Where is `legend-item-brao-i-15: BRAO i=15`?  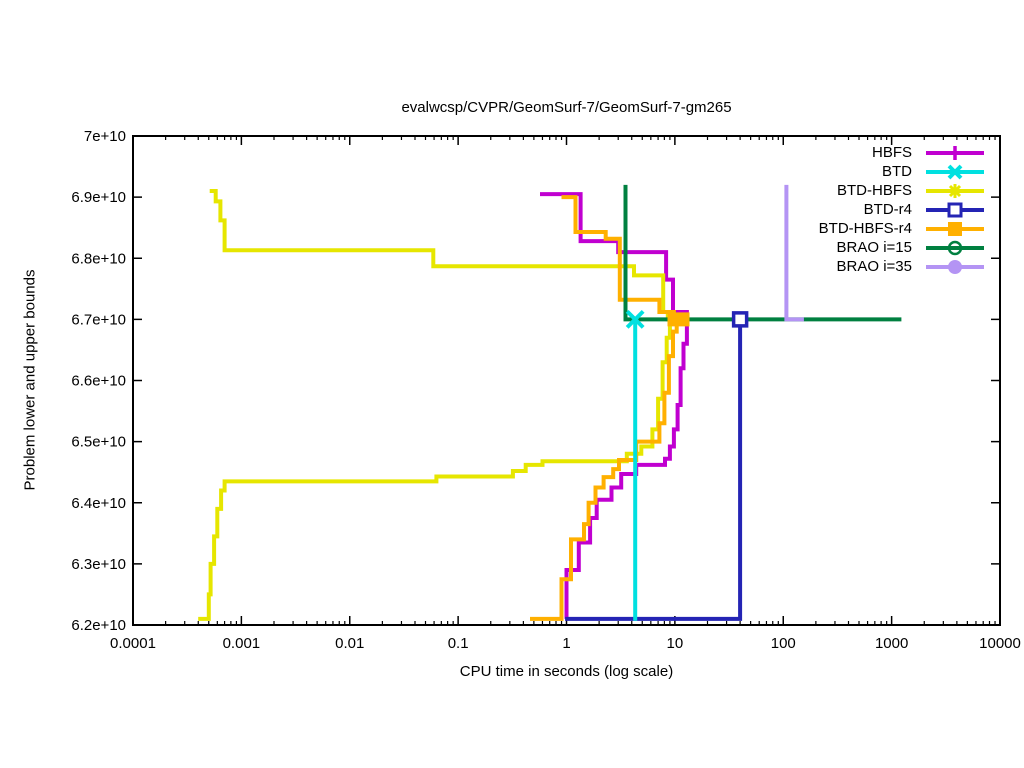
legend-item-brao-i-15: BRAO i=15 is located at coordinates (903, 247).